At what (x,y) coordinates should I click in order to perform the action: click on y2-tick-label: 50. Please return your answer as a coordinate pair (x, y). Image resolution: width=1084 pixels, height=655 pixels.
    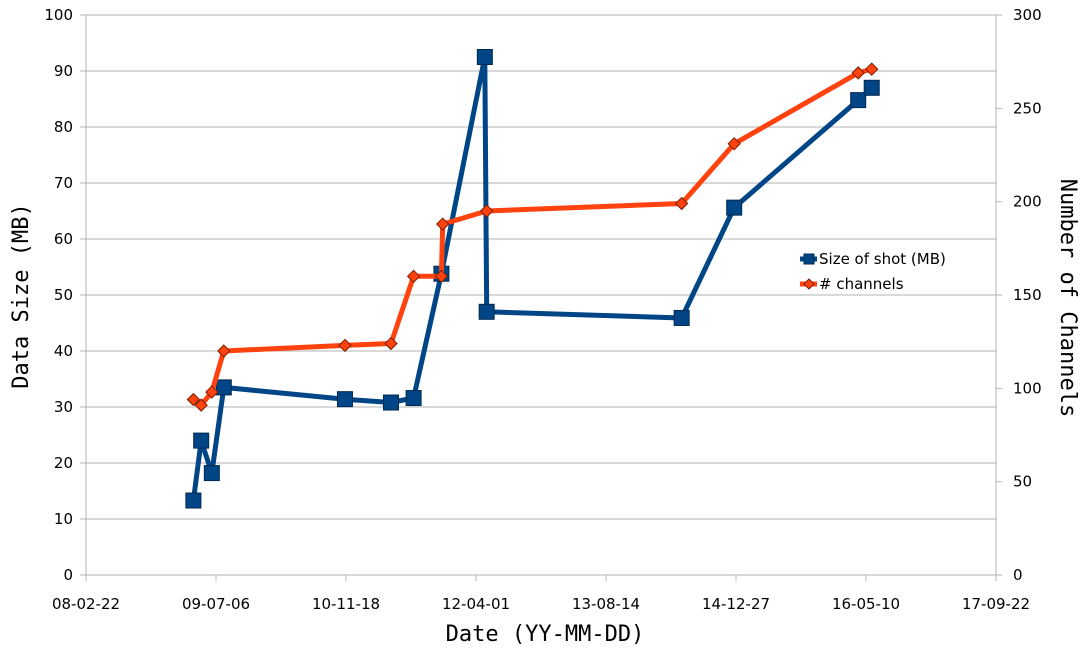
    Looking at the image, I should click on (1022, 482).